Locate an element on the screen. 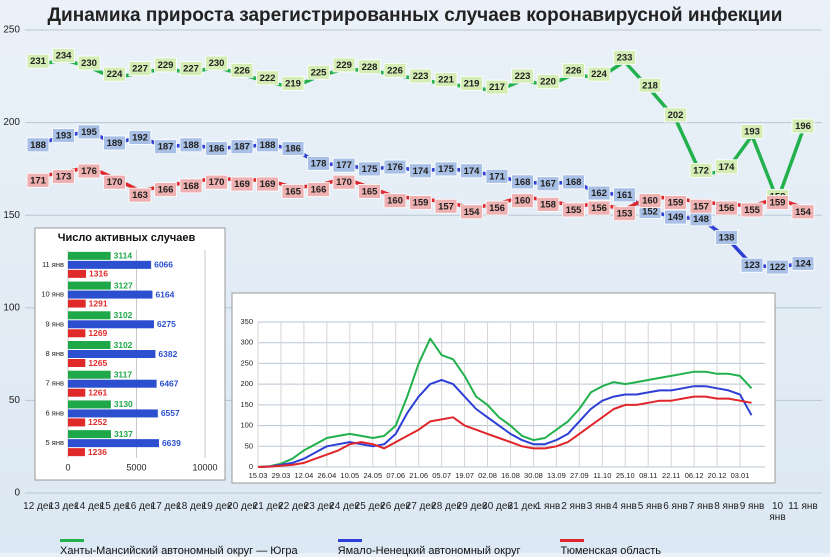 The width and height of the screenshot is (830, 557). data-label: 159 is located at coordinates (421, 203).